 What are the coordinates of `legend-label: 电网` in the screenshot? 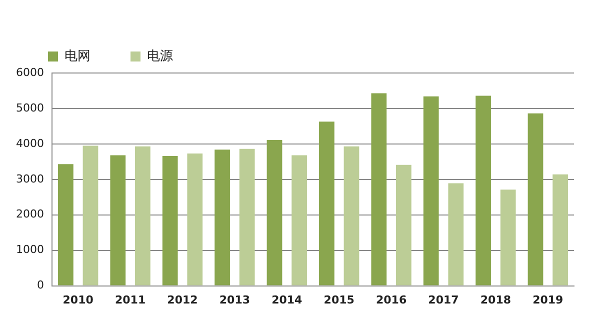 It's located at (77, 56).